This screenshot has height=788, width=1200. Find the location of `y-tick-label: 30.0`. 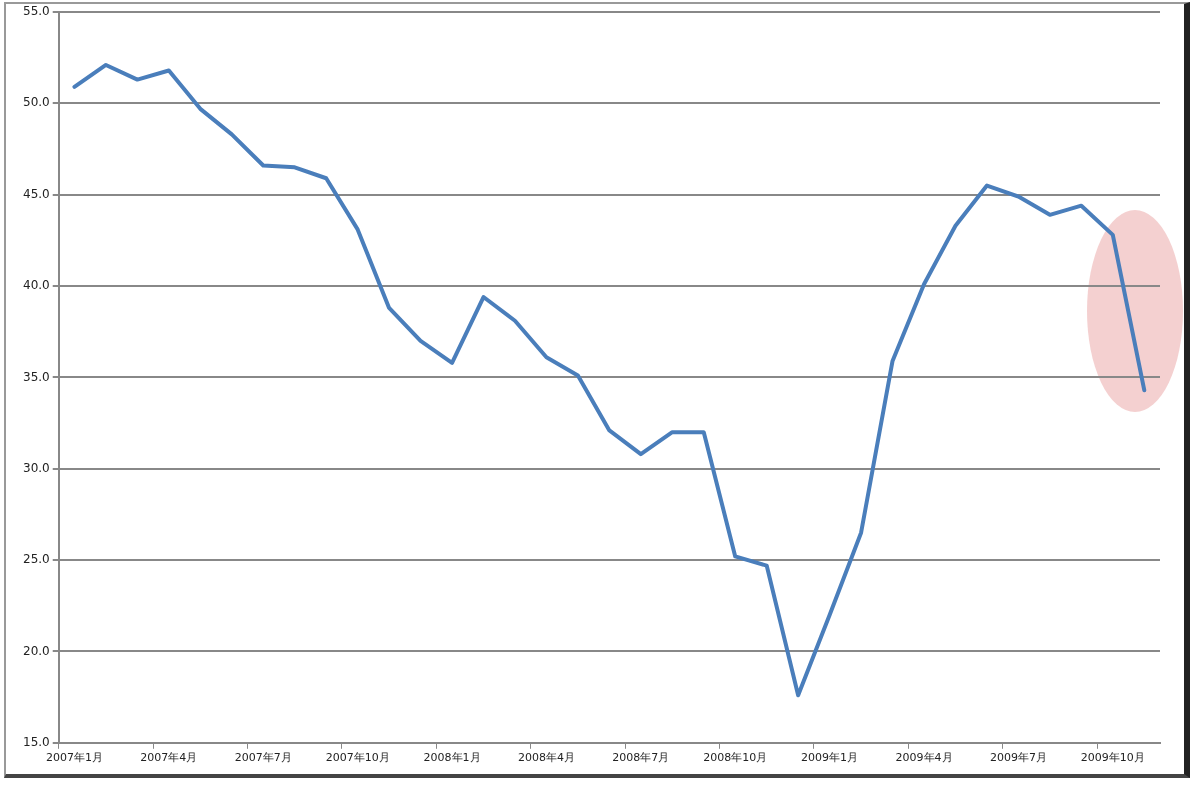

y-tick-label: 30.0 is located at coordinates (36, 467).